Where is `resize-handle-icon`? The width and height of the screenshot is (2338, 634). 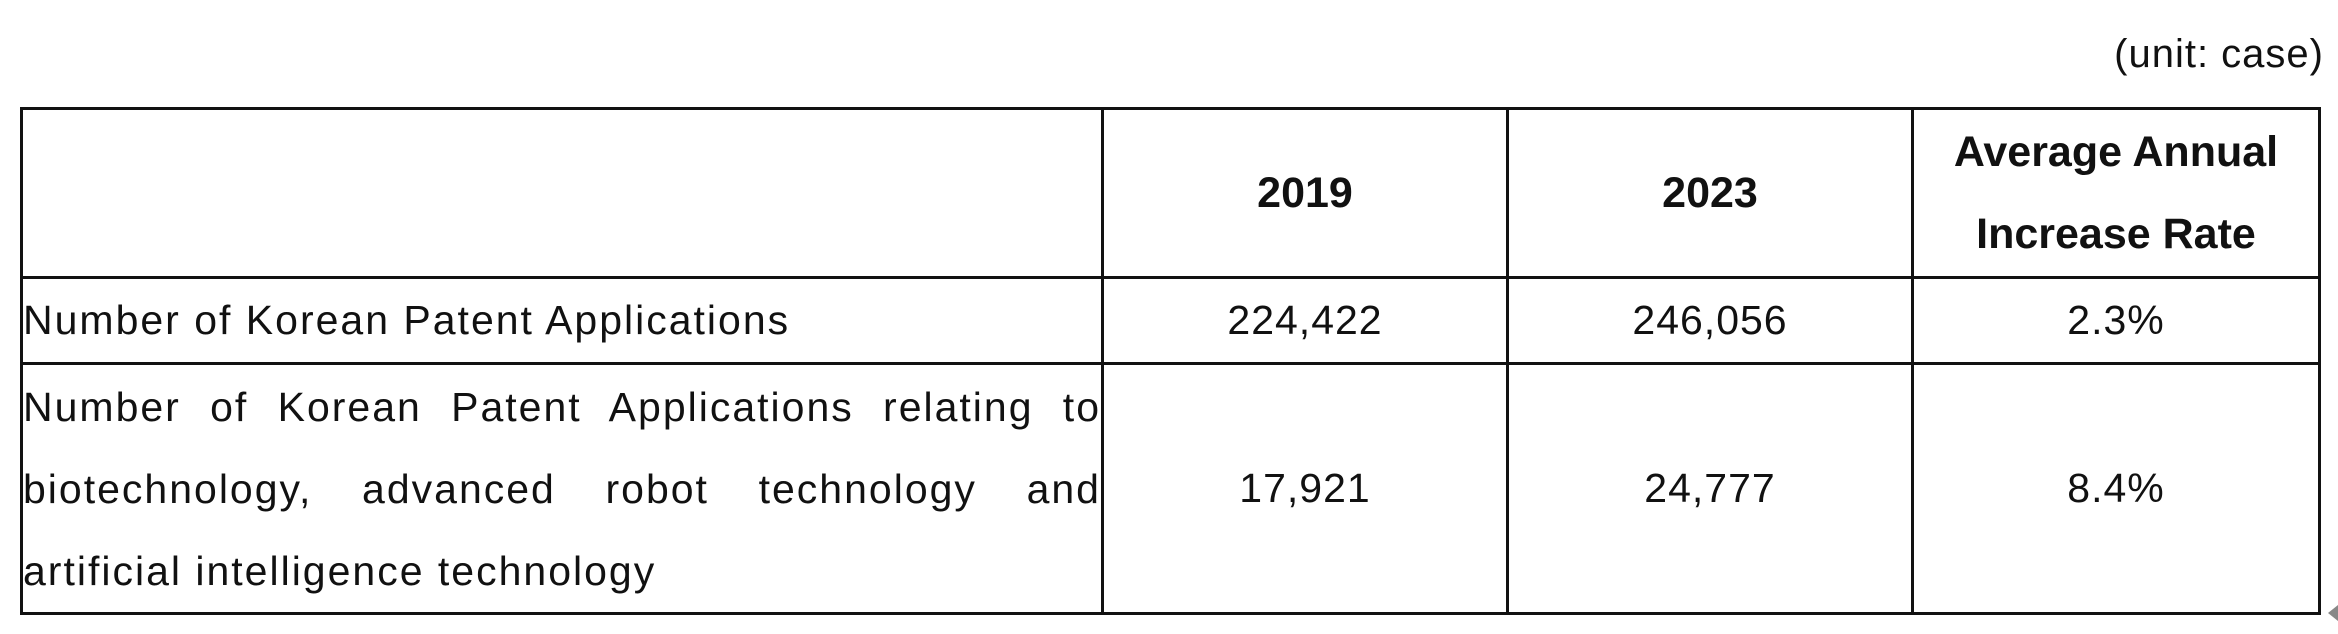 resize-handle-icon is located at coordinates (2333, 613).